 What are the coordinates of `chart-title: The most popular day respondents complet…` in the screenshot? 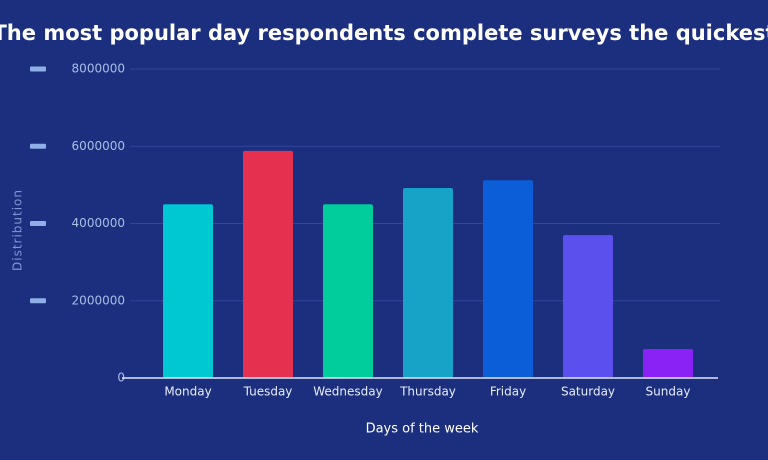 It's located at (384, 33).